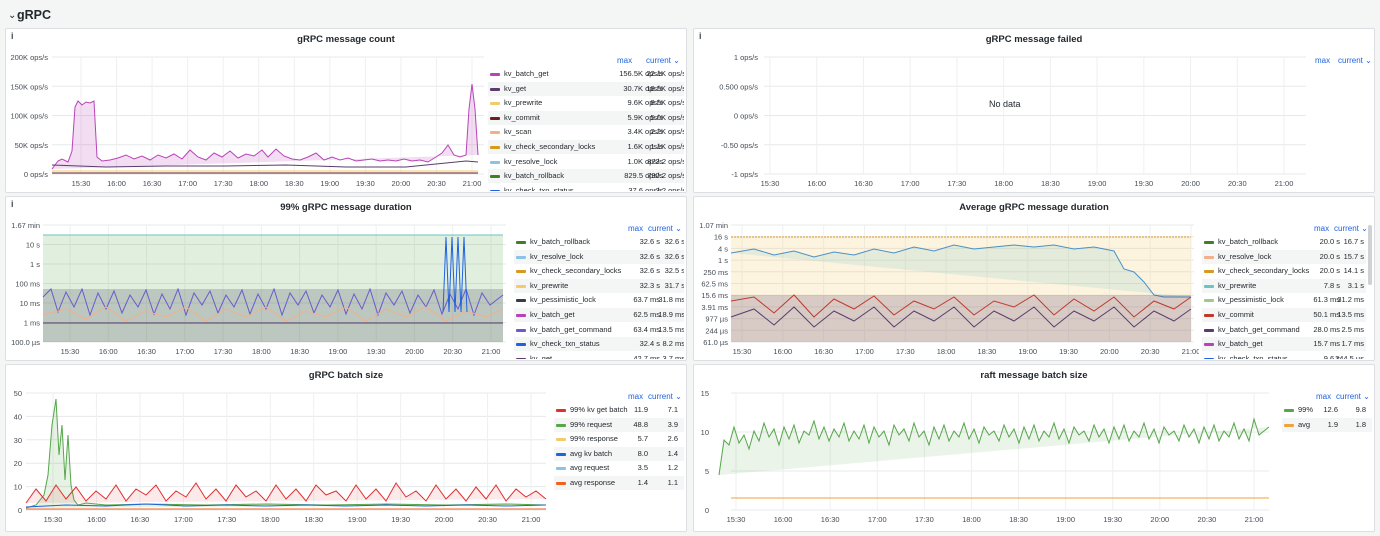 The width and height of the screenshot is (1380, 536). Describe the element at coordinates (594, 439) in the screenshot. I see `legend-series-name: 99% response` at that location.